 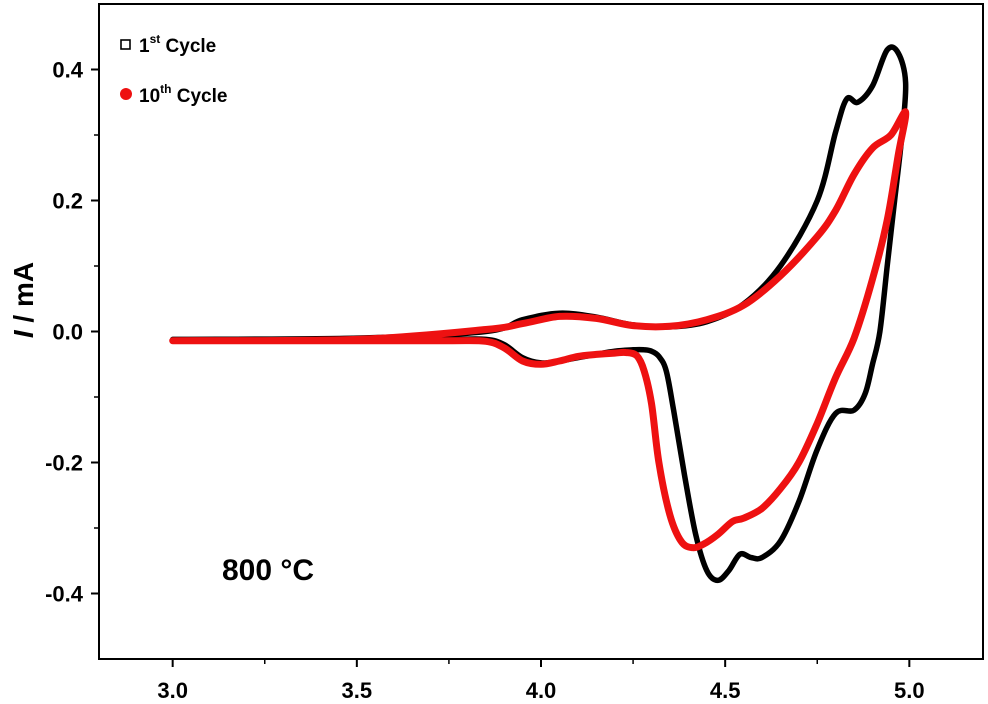 I want to click on temperature-annotation: 800 °C, so click(x=268, y=570).